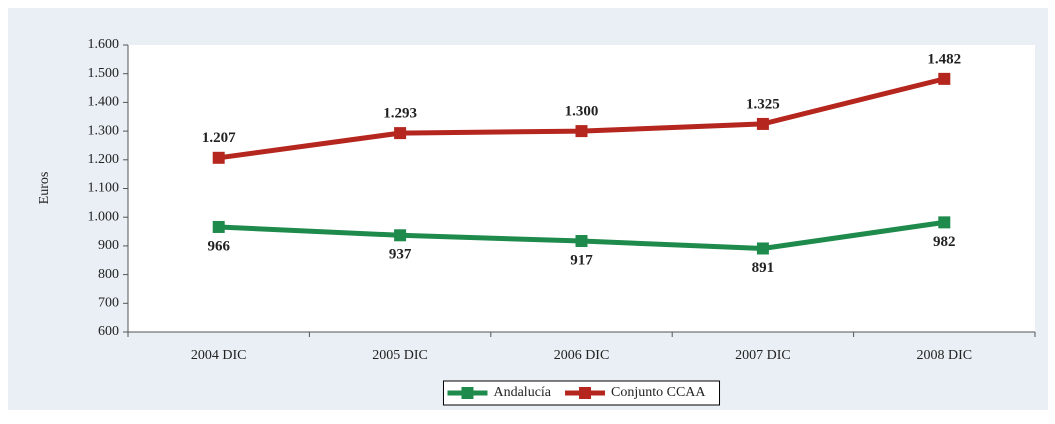  What do you see at coordinates (582, 355) in the screenshot?
I see `x-tick-label: 2006 DIC` at bounding box center [582, 355].